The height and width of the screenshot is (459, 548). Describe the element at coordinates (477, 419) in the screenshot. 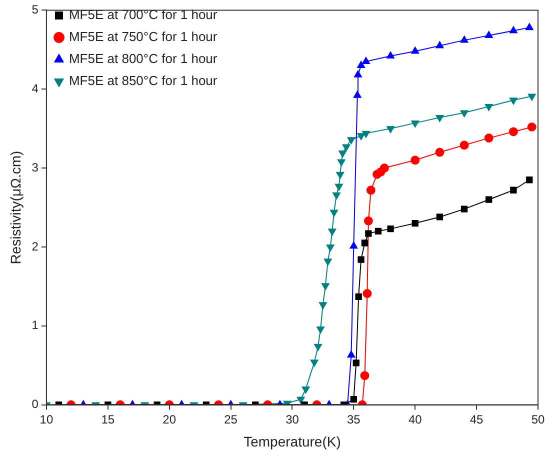

I see `x-tick-label: 45` at that location.